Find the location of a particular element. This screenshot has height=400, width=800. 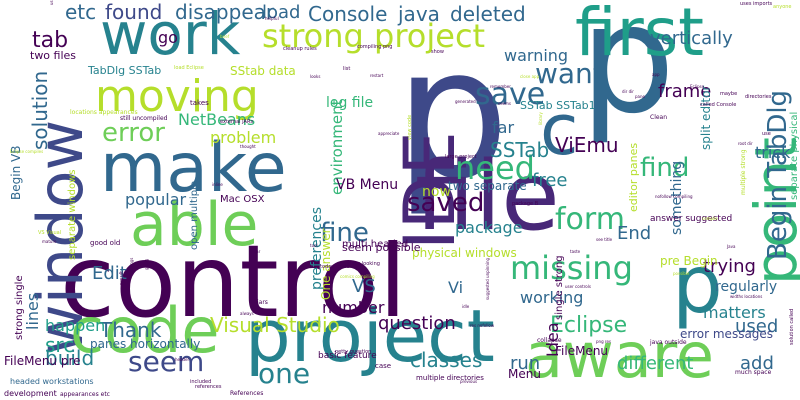

word-widths-locations: widths locations is located at coordinates (746, 296).